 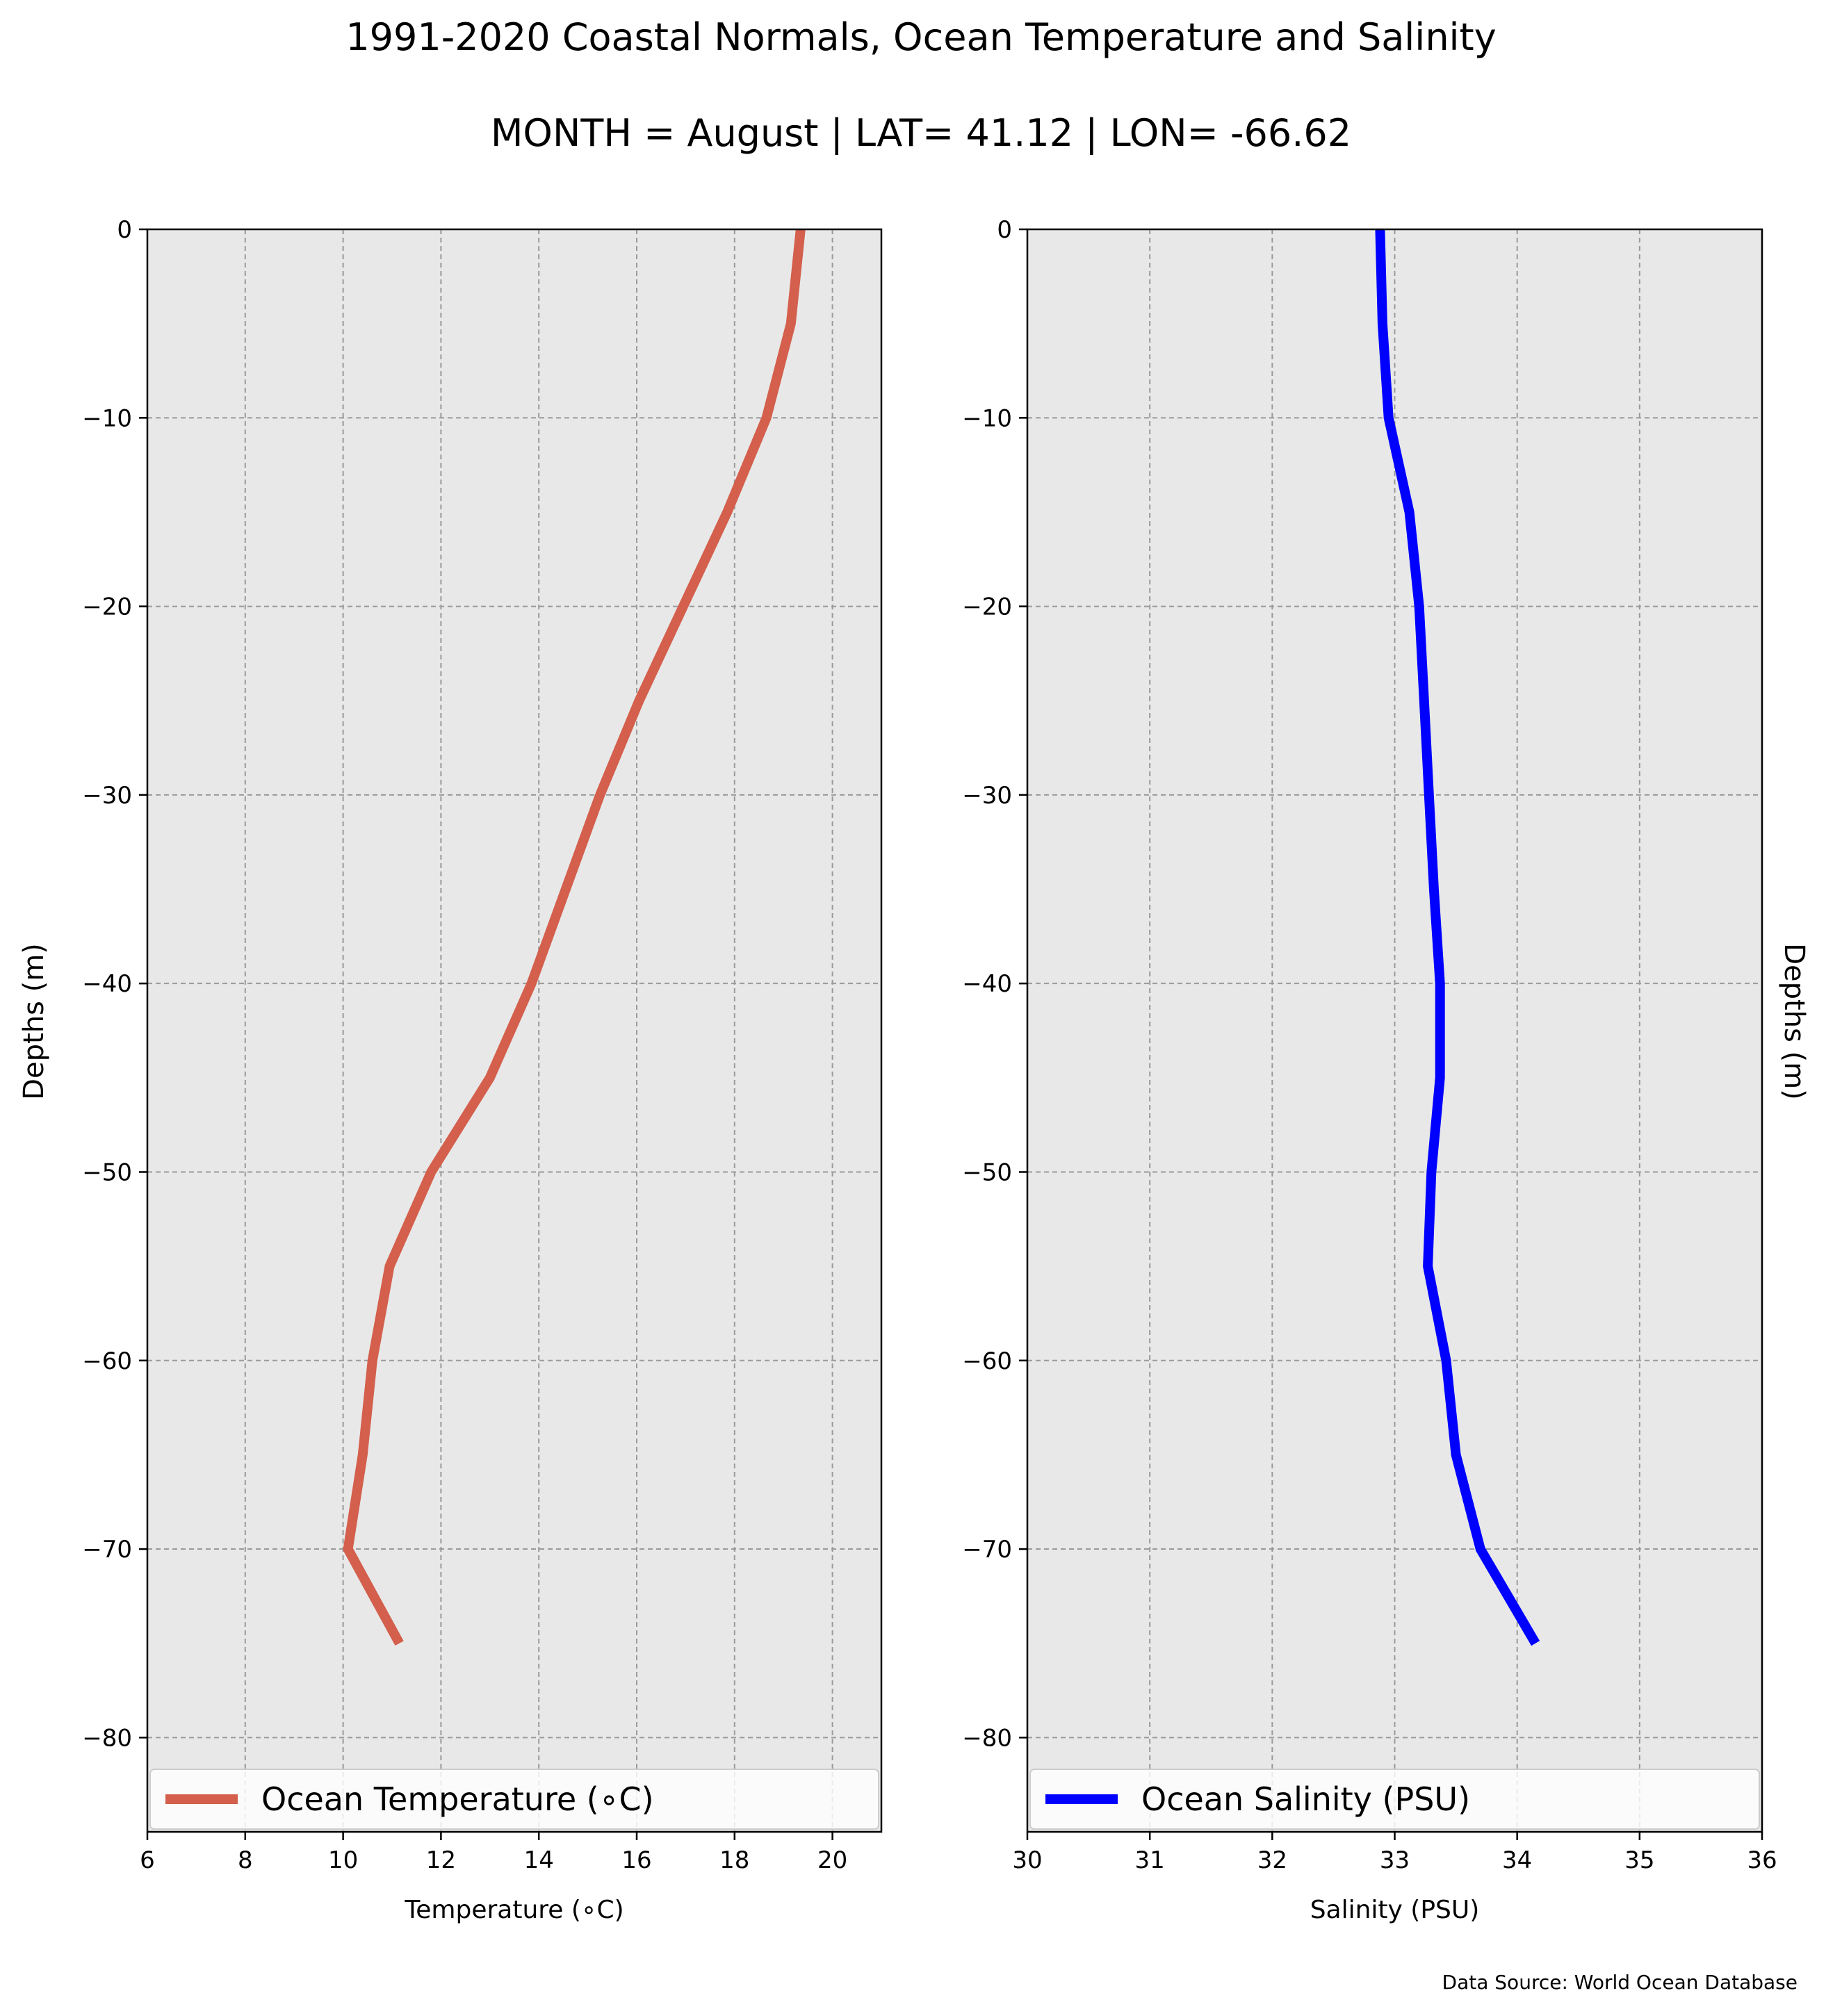 What do you see at coordinates (1272, 1860) in the screenshot?
I see `sal-xtick-label-2: 32` at bounding box center [1272, 1860].